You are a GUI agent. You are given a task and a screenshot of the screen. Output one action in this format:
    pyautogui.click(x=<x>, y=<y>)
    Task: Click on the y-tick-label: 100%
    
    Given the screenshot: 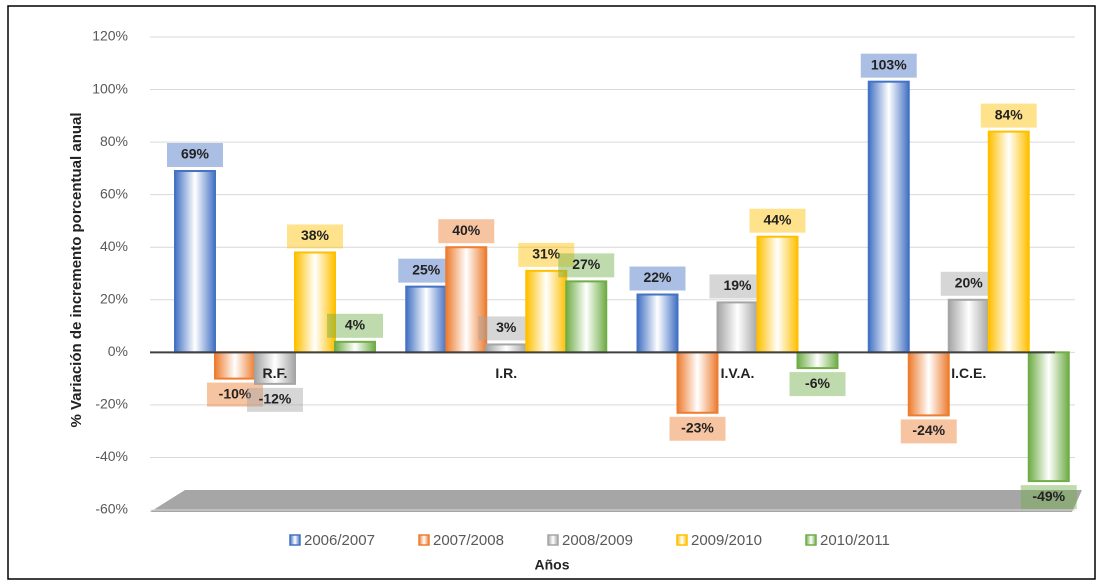 What is the action you would take?
    pyautogui.click(x=110, y=88)
    